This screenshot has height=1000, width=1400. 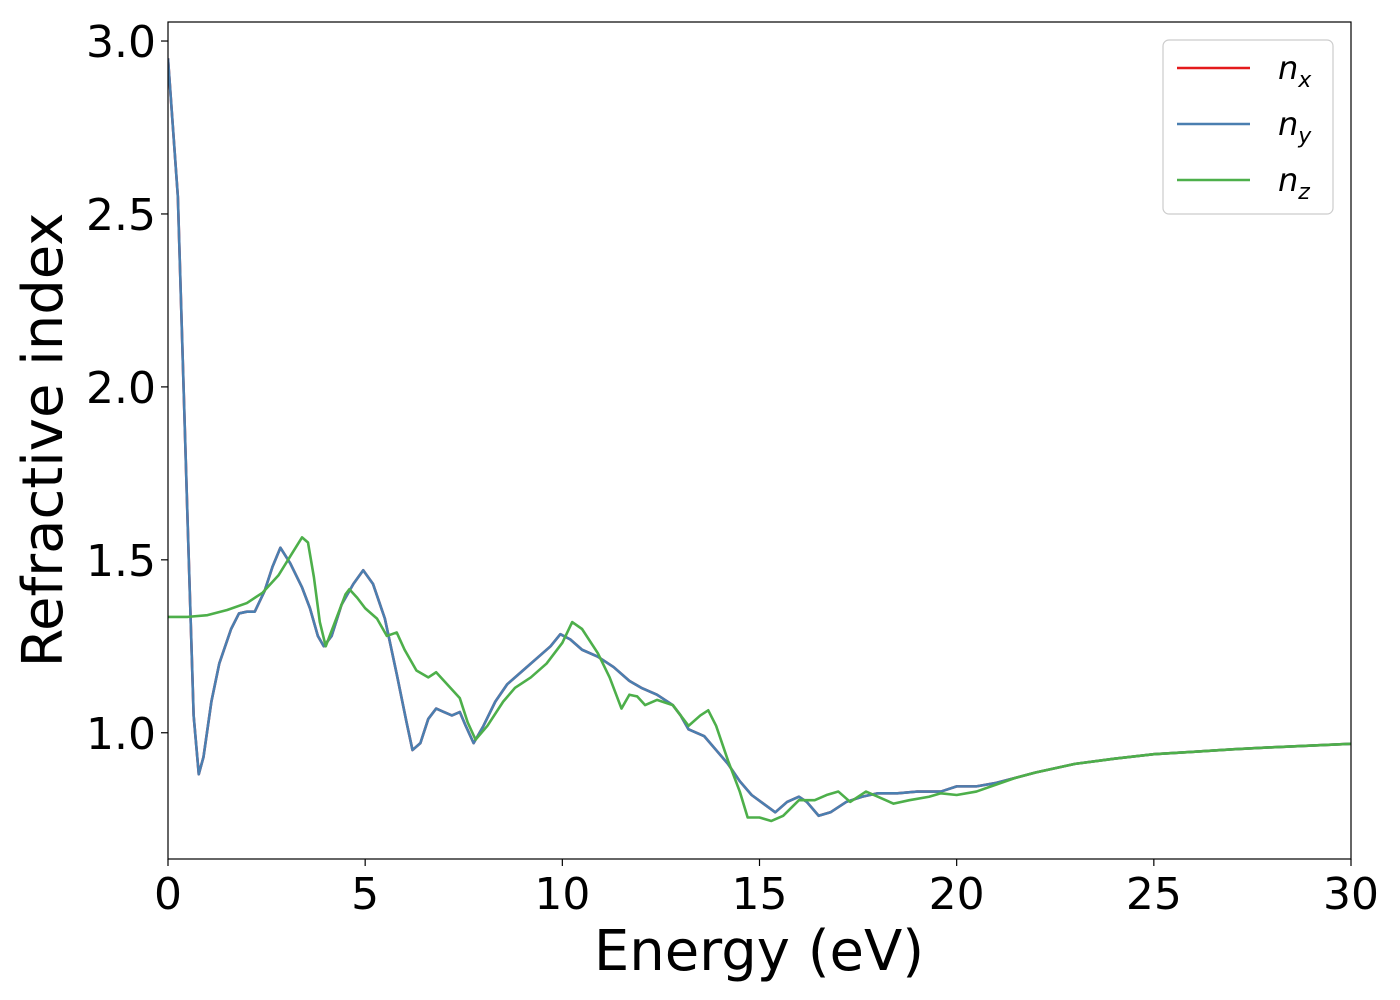 I want to click on x-tick-label: 20, so click(x=957, y=894).